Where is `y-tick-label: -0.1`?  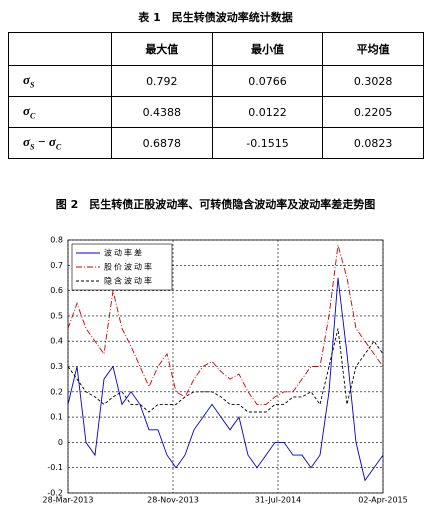 y-tick-label: -0.1 is located at coordinates (55, 467).